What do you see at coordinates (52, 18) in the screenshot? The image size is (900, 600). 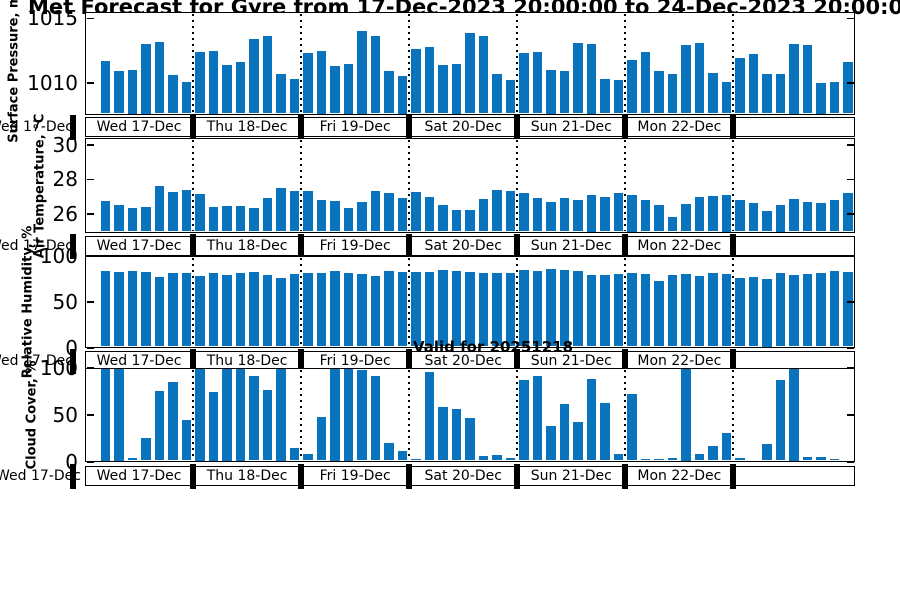 I see `y-tick-label: 1015` at bounding box center [52, 18].